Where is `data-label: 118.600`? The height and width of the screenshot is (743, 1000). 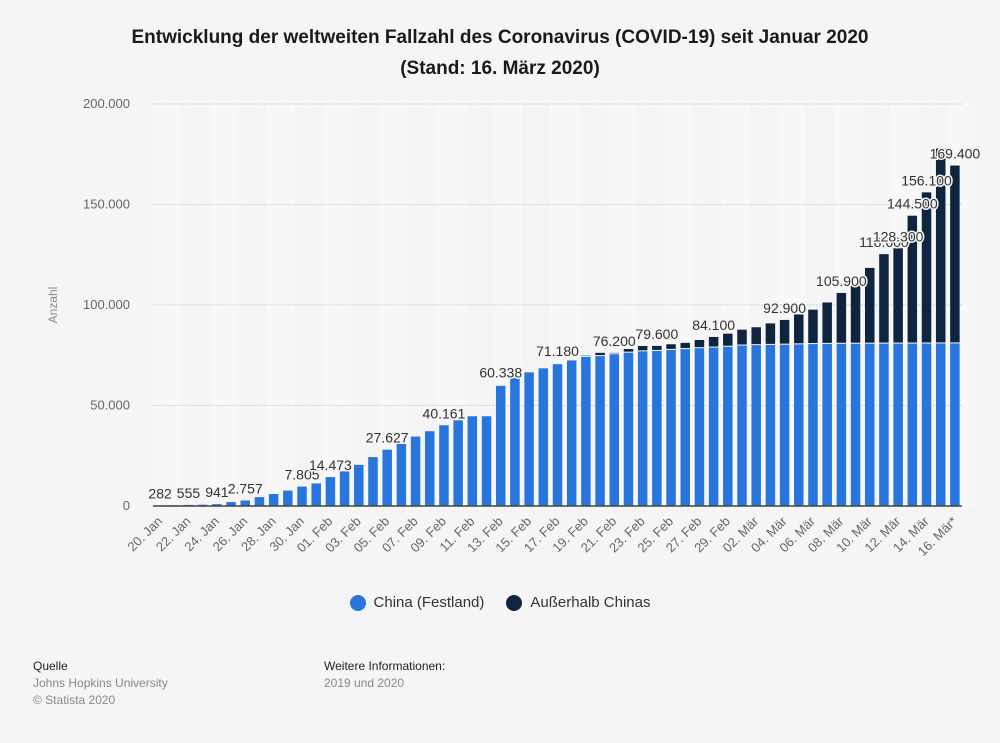 data-label: 118.600 is located at coordinates (884, 242).